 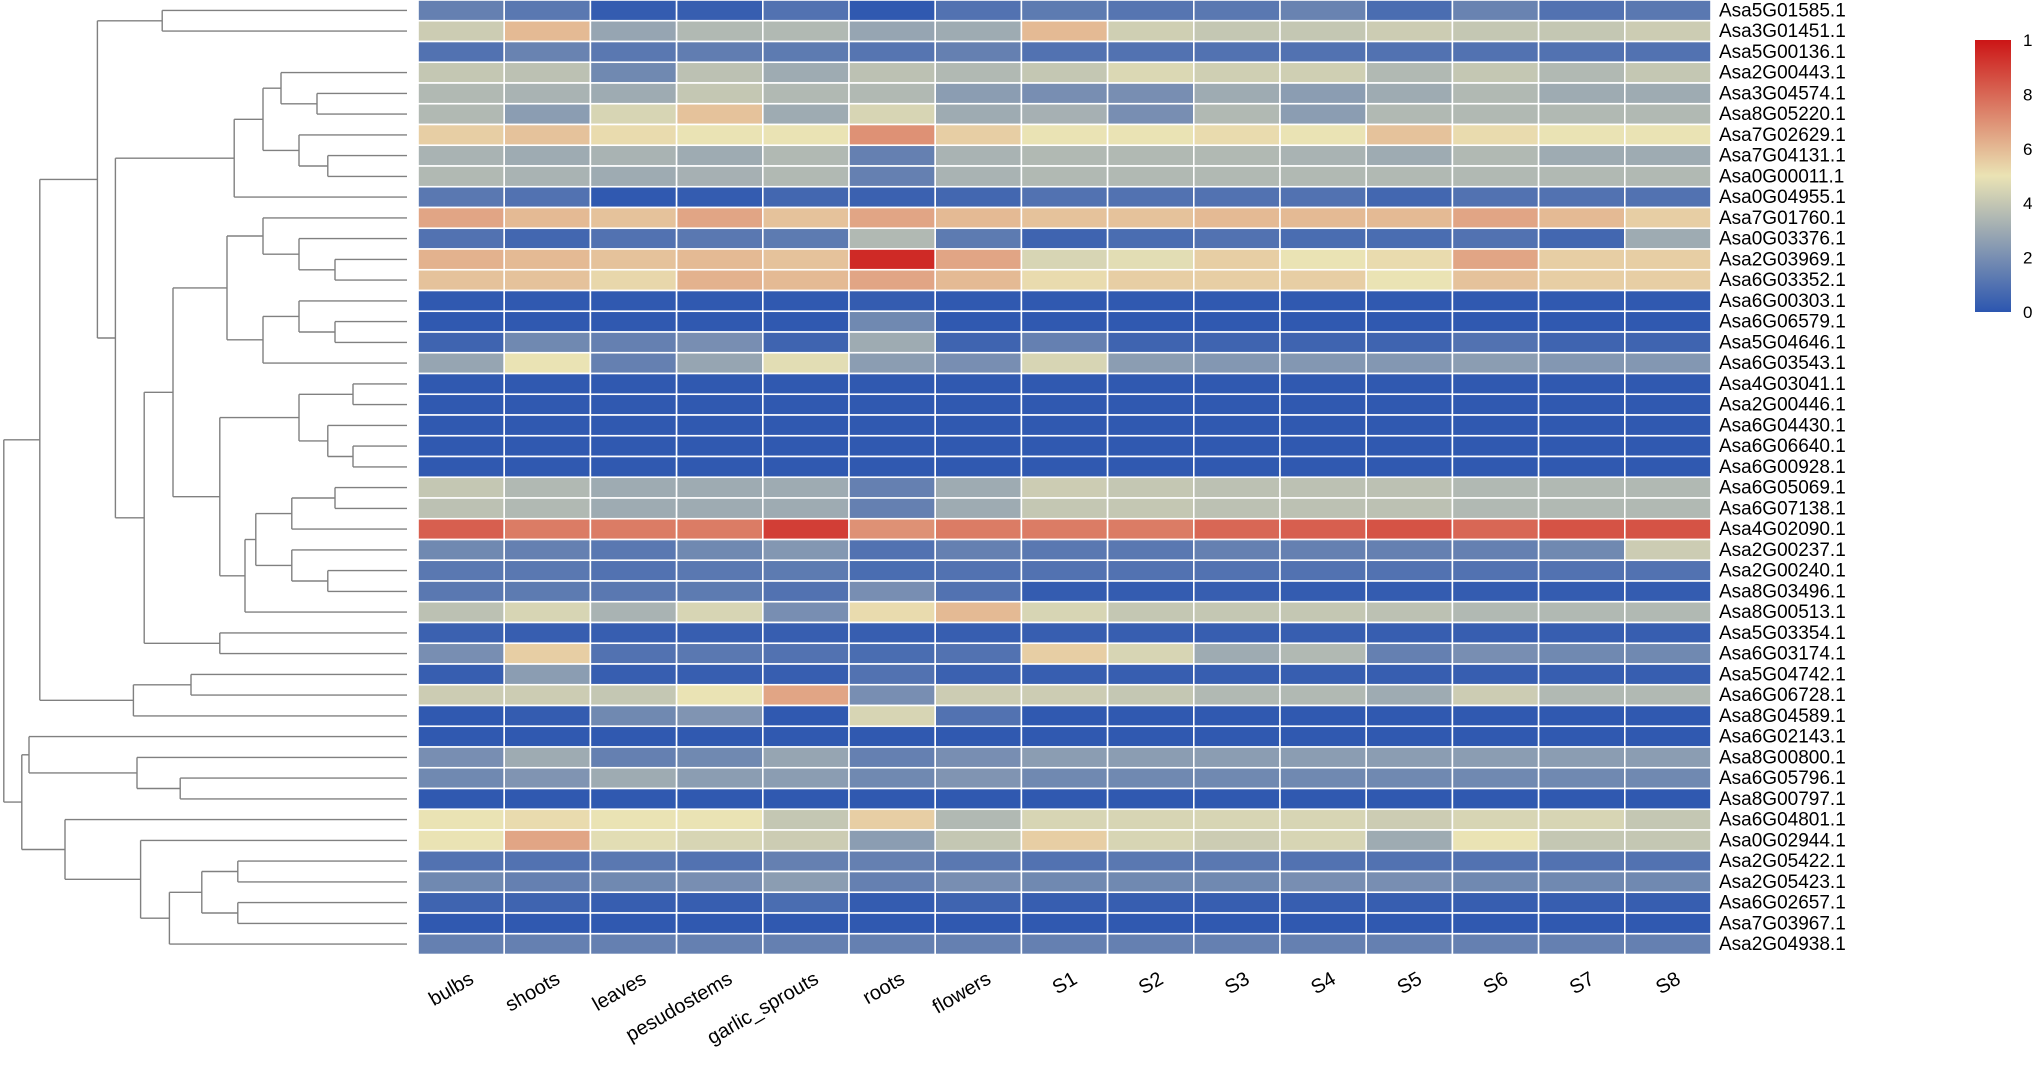 I want to click on row-label: Asa6G02143.1, so click(x=1782, y=737).